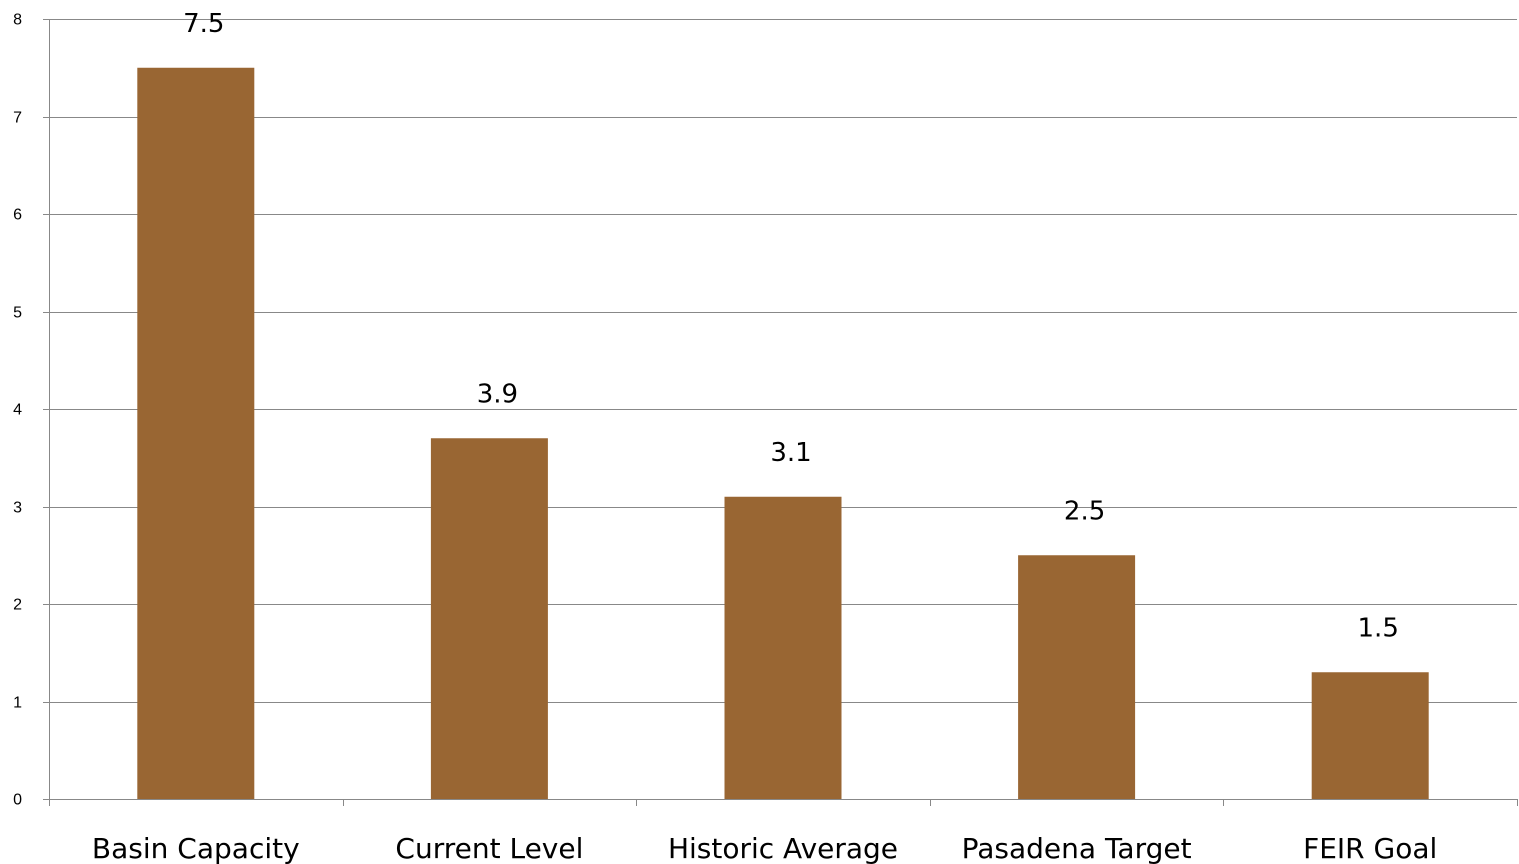 The height and width of the screenshot is (864, 1519). What do you see at coordinates (17, 118) in the screenshot?
I see `y-tick-label: 7` at bounding box center [17, 118].